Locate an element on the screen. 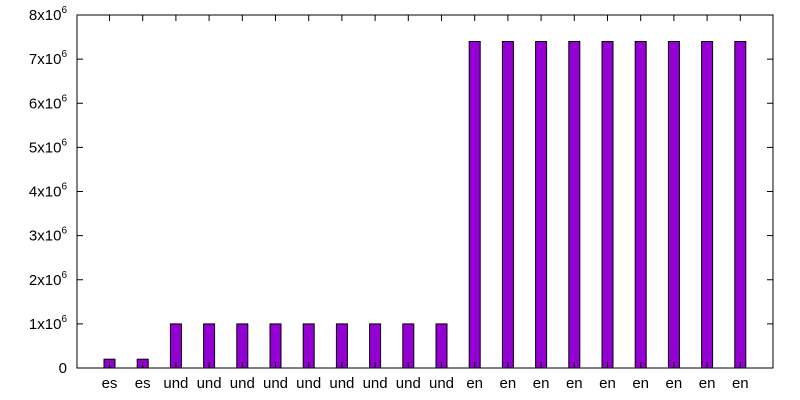 This screenshot has width=800, height=400. y-tick-label-7: 7x10⁶ is located at coordinates (48, 58).